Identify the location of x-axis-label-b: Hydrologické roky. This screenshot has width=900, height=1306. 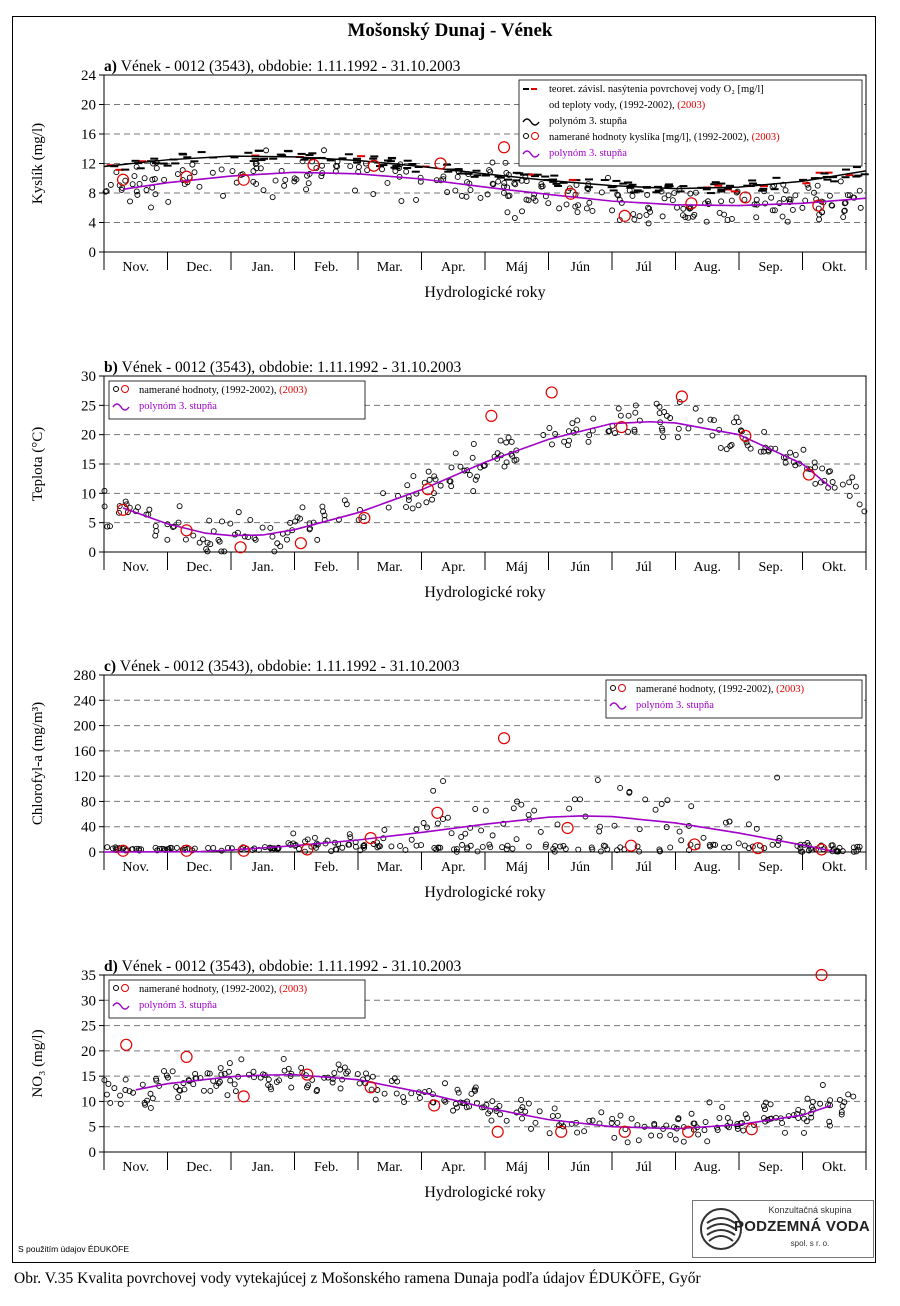
(484, 592).